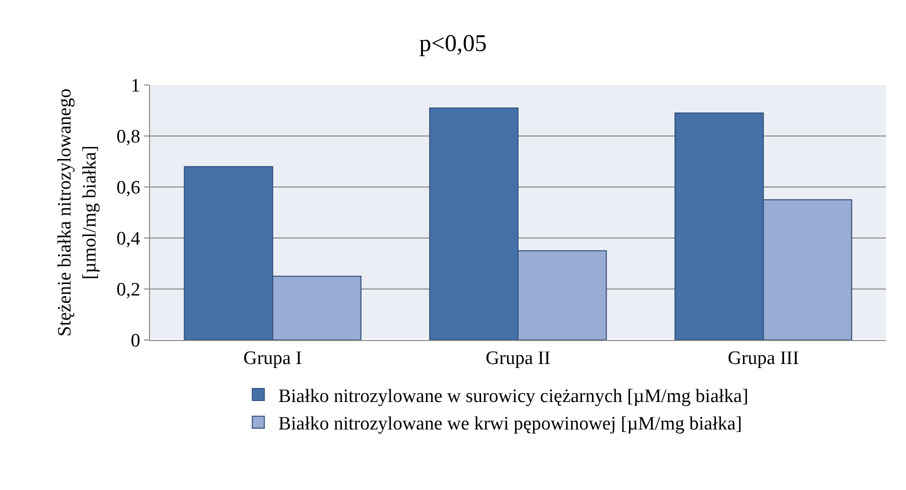  I want to click on y-tick-label: 0,4, so click(128, 239).